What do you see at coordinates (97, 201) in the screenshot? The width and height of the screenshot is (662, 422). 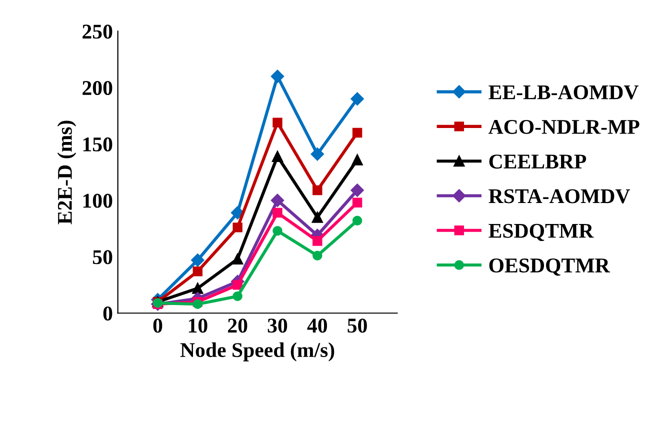 I see `y-tick-label: 100` at bounding box center [97, 201].